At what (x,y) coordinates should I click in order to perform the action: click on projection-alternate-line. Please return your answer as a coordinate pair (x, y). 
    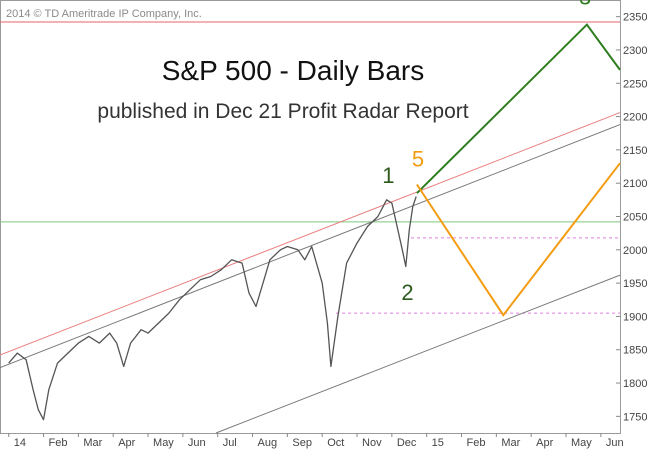
    Looking at the image, I should click on (518, 239).